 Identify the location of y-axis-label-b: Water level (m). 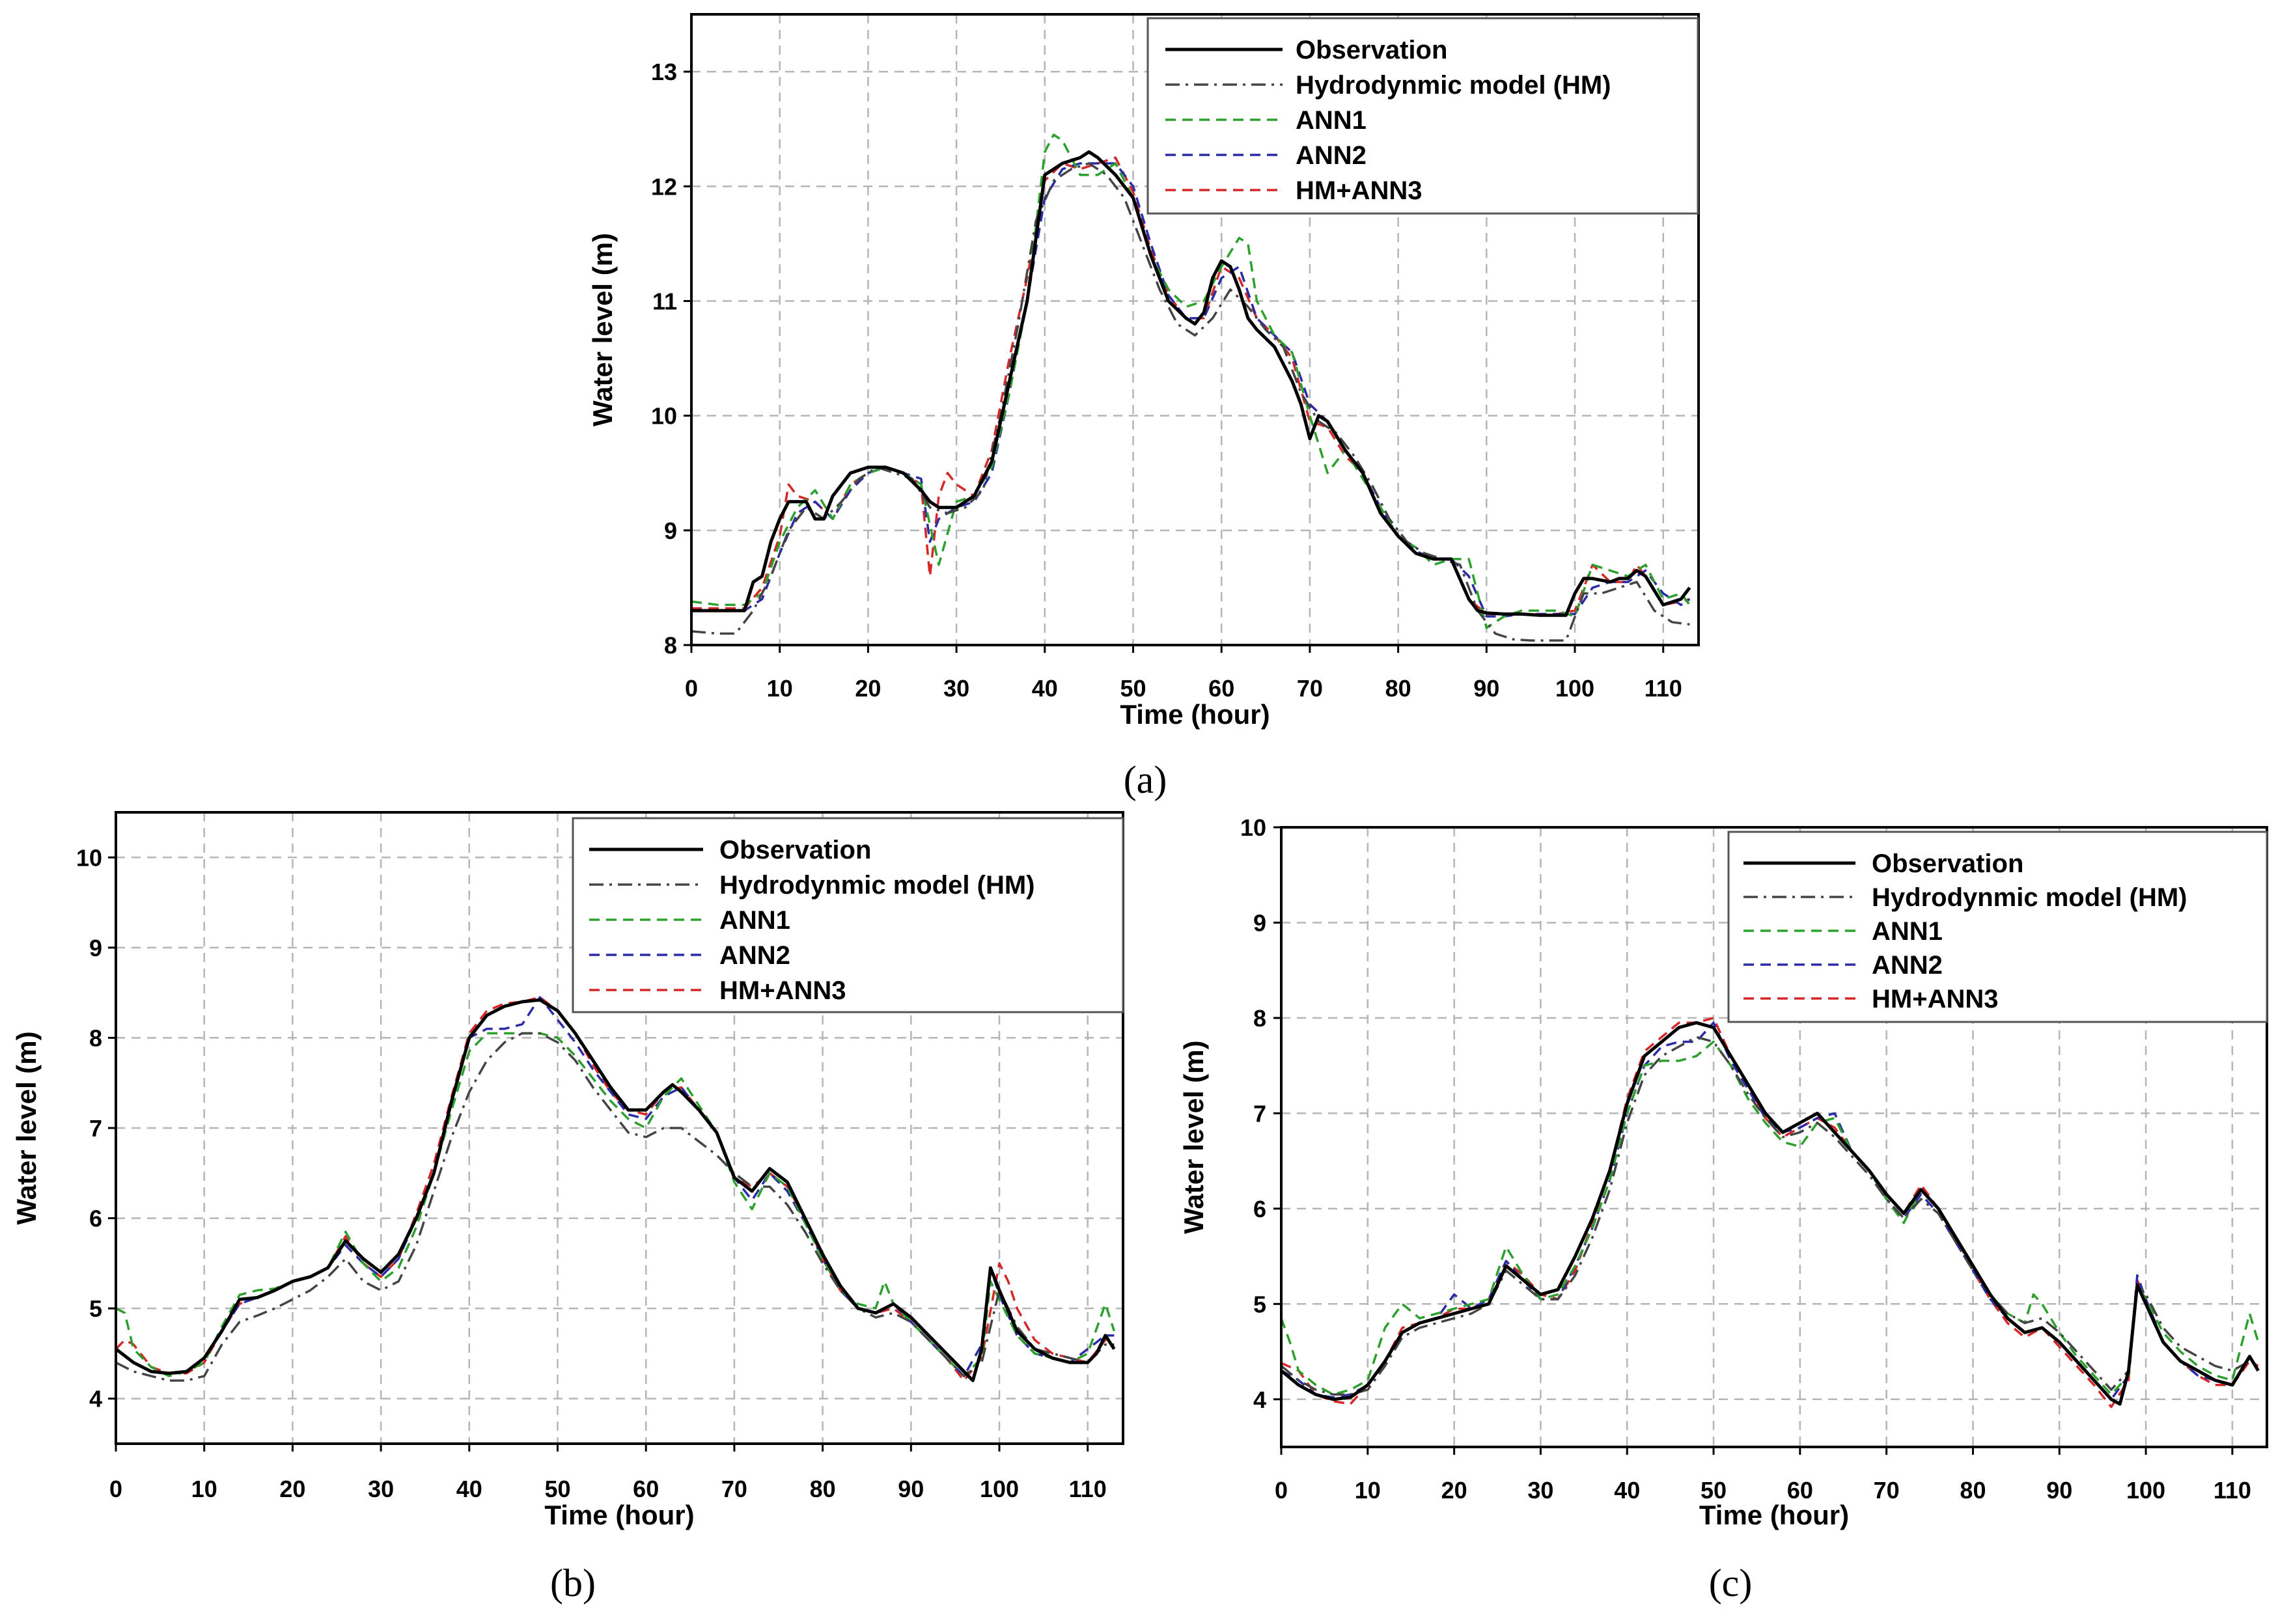
(26, 1127).